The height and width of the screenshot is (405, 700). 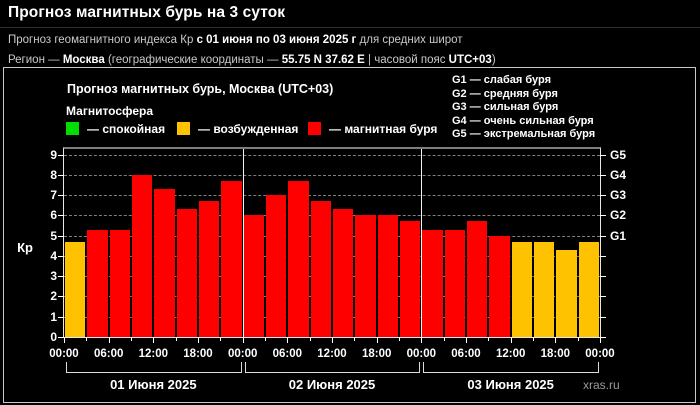 I want to click on legend-item-quiet: — спокойная, so click(x=115, y=128).